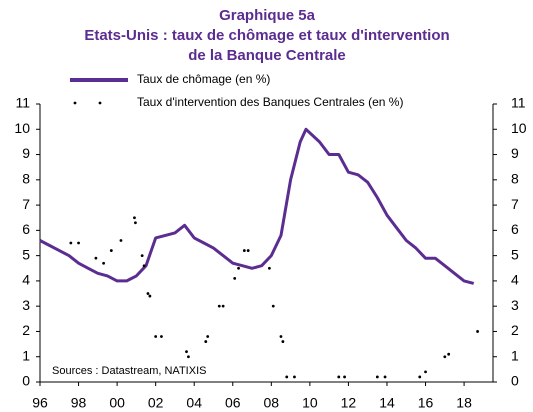 The height and width of the screenshot is (412, 533). I want to click on y-tick-label: 2, so click(26, 330).